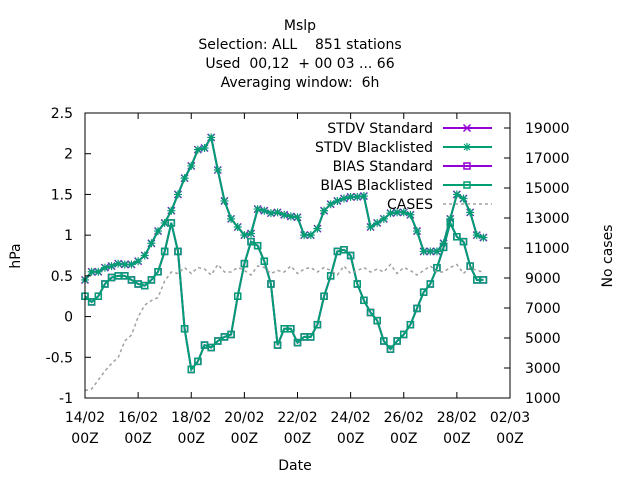 The width and height of the screenshot is (640, 480). What do you see at coordinates (376, 186) in the screenshot?
I see `legend-label: BIAS Blacklisted` at bounding box center [376, 186].